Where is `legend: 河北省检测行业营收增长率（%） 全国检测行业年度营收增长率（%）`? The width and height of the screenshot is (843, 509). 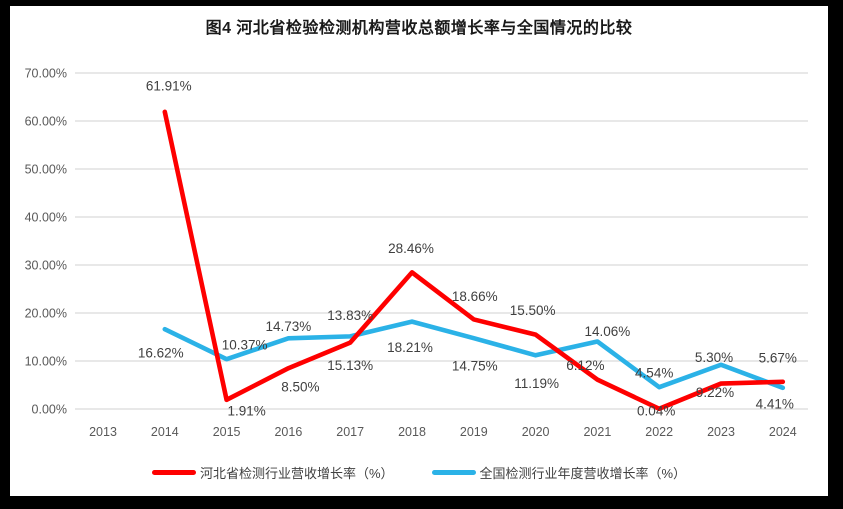 legend: 河北省检测行业营收增长率（%） 全国检测行业年度营收增长率（%） is located at coordinates (419, 472).